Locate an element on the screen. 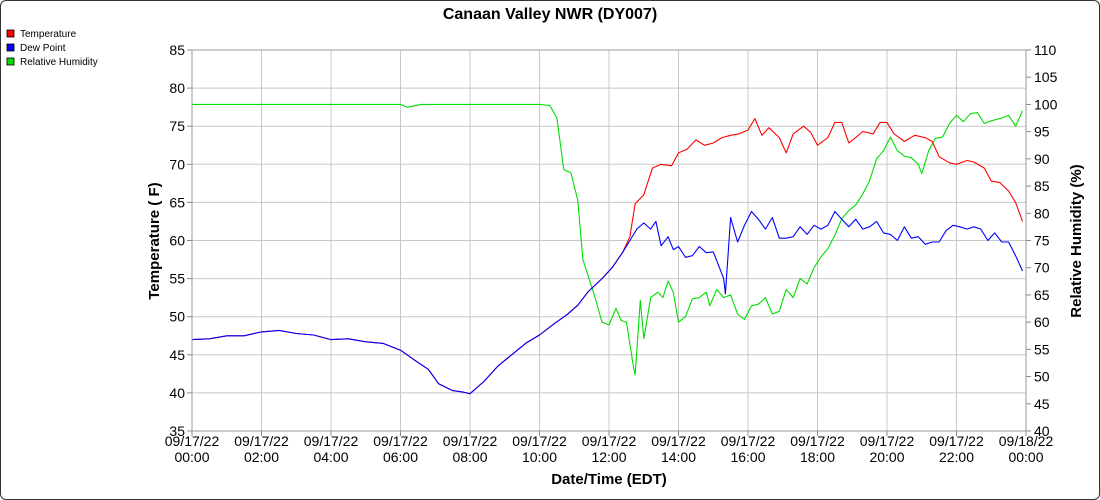  y-tick-label: 45 is located at coordinates (177, 355).